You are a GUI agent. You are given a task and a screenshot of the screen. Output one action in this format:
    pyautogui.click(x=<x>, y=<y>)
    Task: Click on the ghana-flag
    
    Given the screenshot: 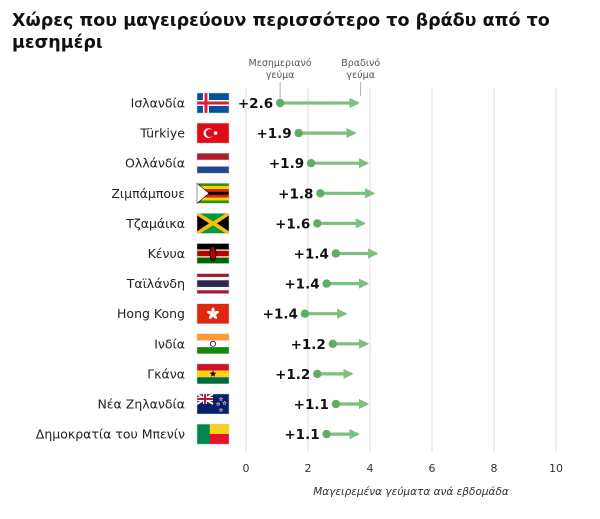 What is the action you would take?
    pyautogui.click(x=213, y=374)
    